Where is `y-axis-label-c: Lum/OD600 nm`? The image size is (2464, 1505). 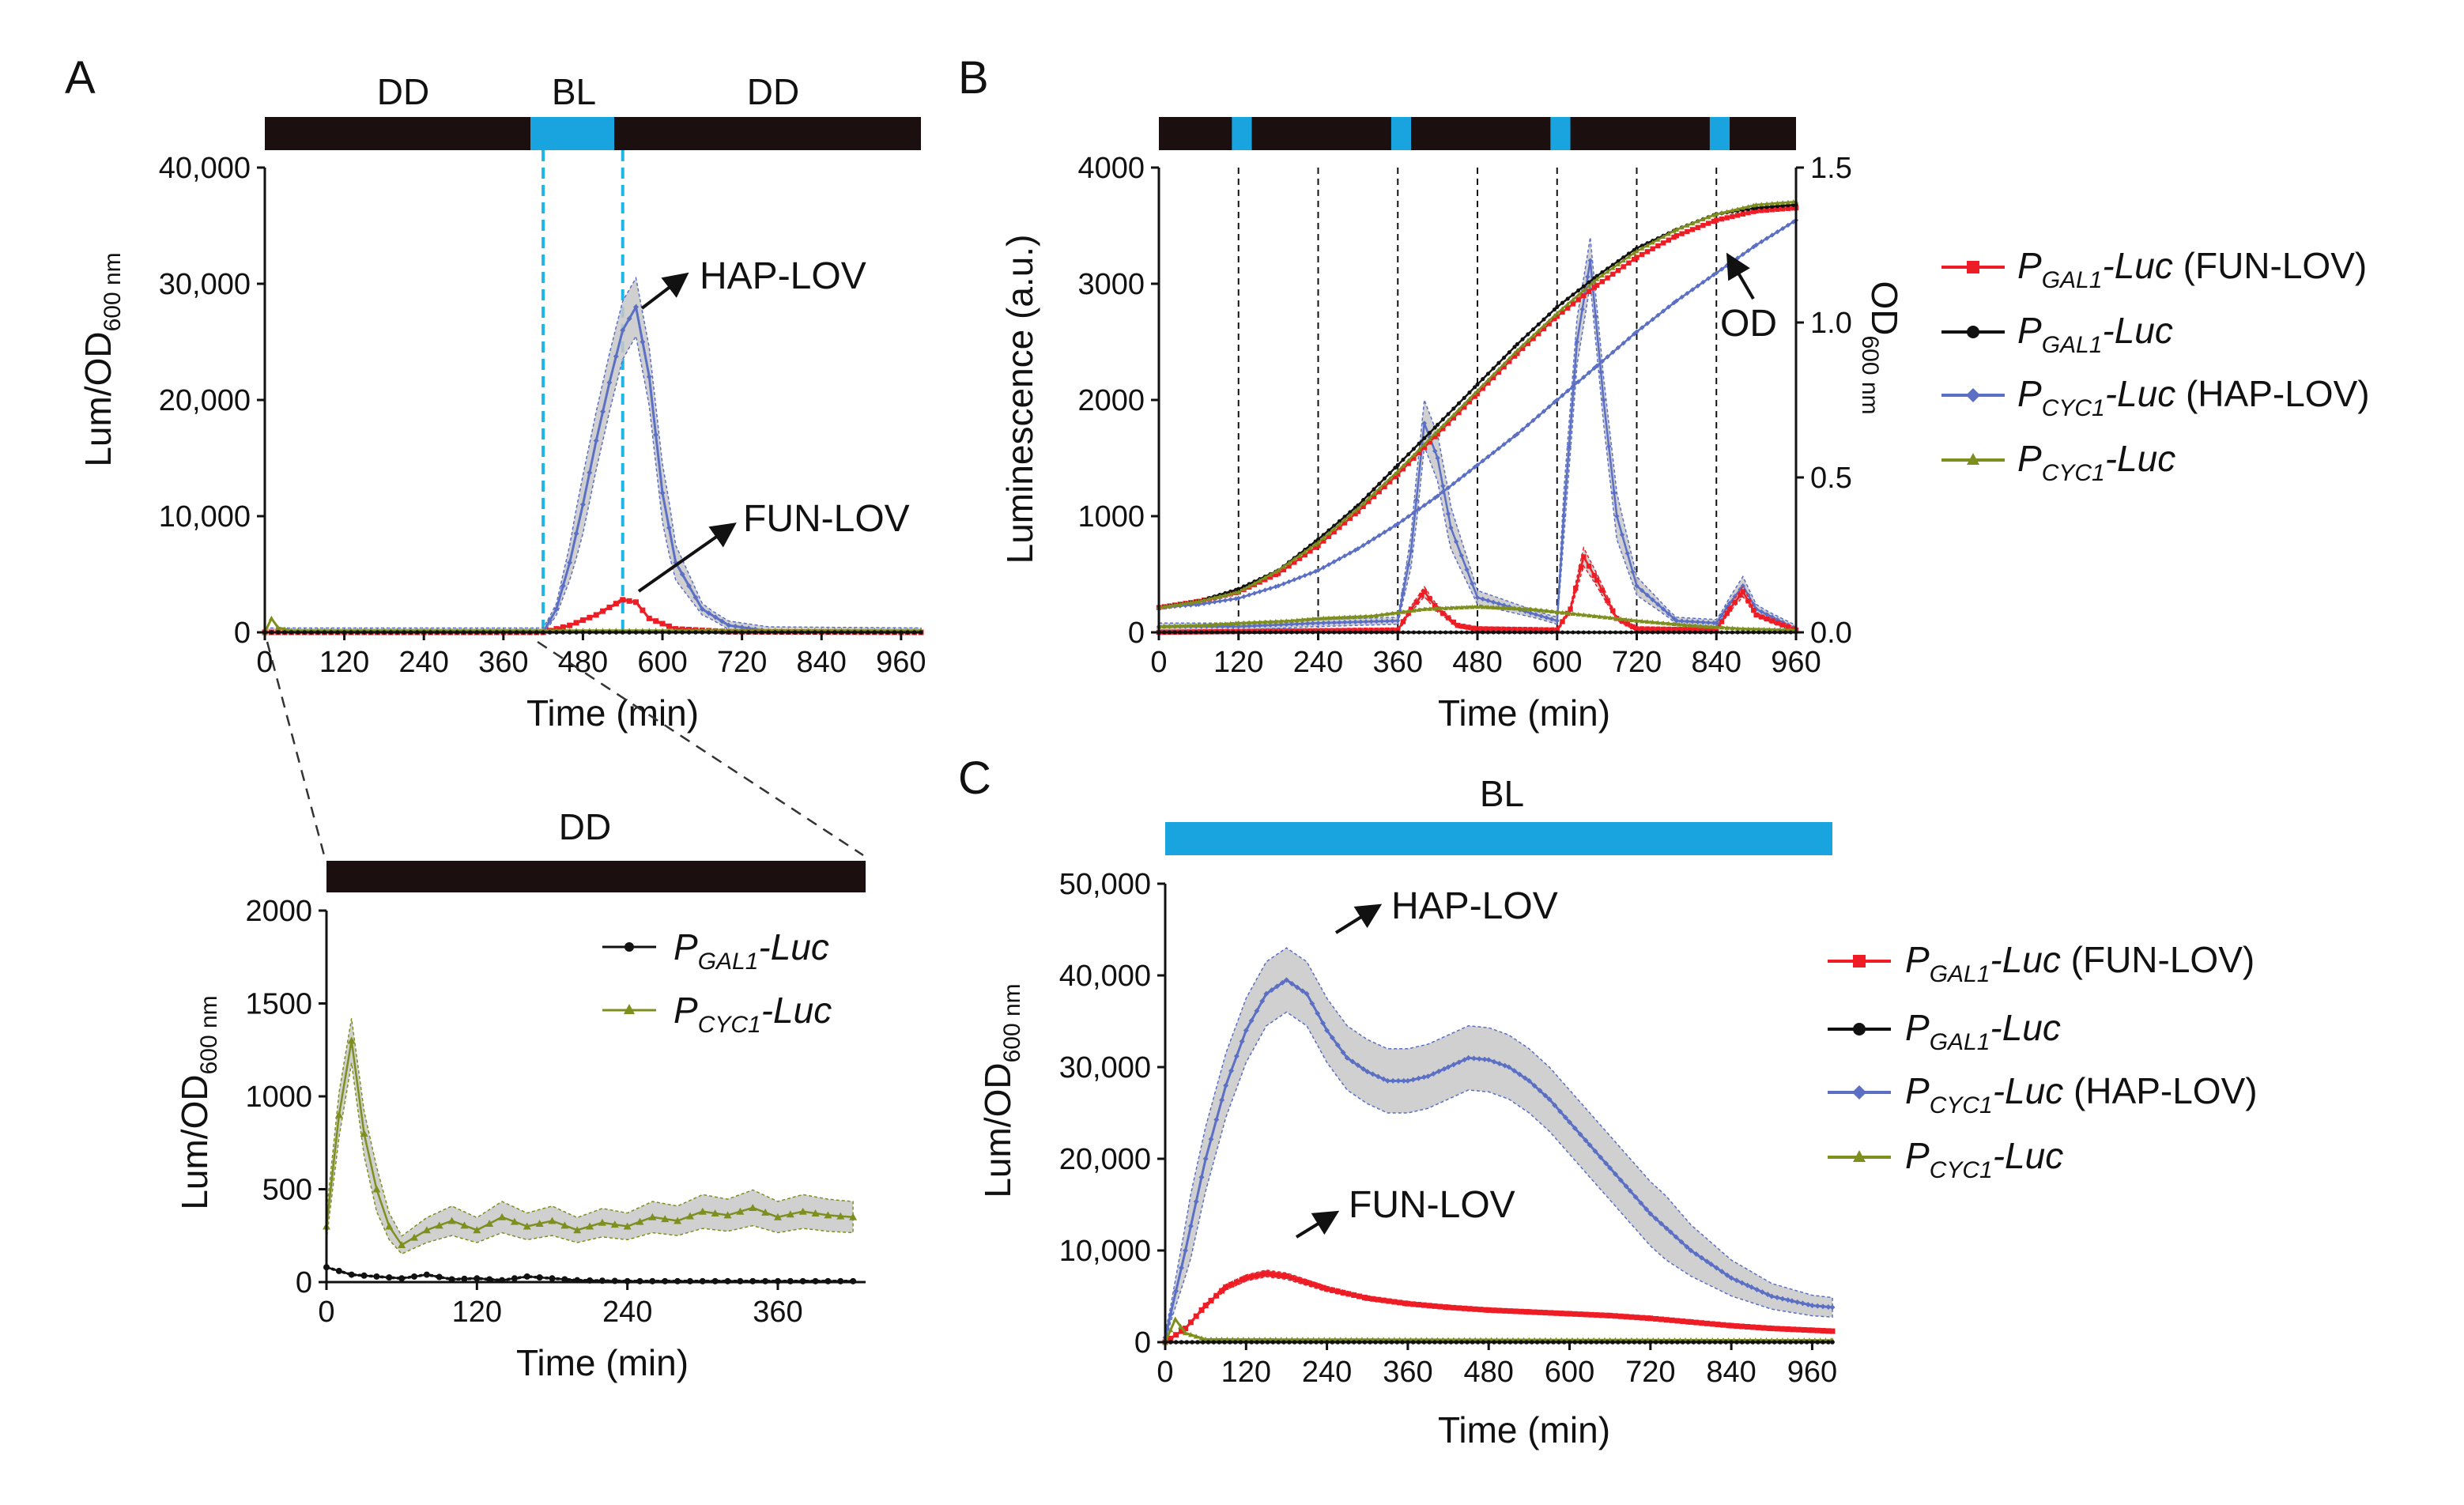
y-axis-label-c: Lum/OD600 nm is located at coordinates (1001, 1090).